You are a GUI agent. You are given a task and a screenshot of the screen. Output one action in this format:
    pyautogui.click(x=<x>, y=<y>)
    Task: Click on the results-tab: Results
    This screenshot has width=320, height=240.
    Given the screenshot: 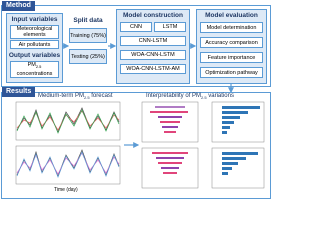 What is the action you would take?
    pyautogui.click(x=19, y=92)
    